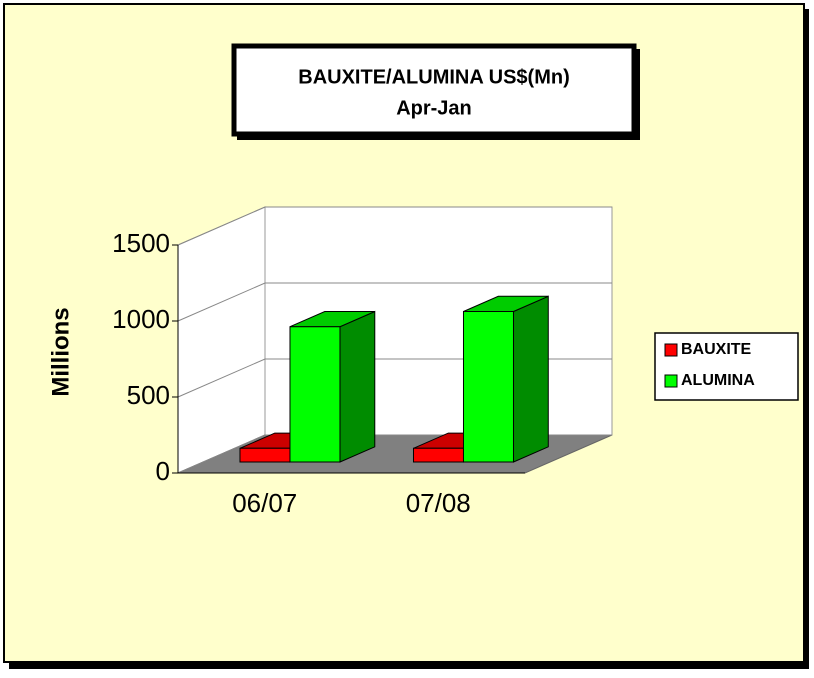  What do you see at coordinates (438, 503) in the screenshot?
I see `x-tick-label: 07/08` at bounding box center [438, 503].